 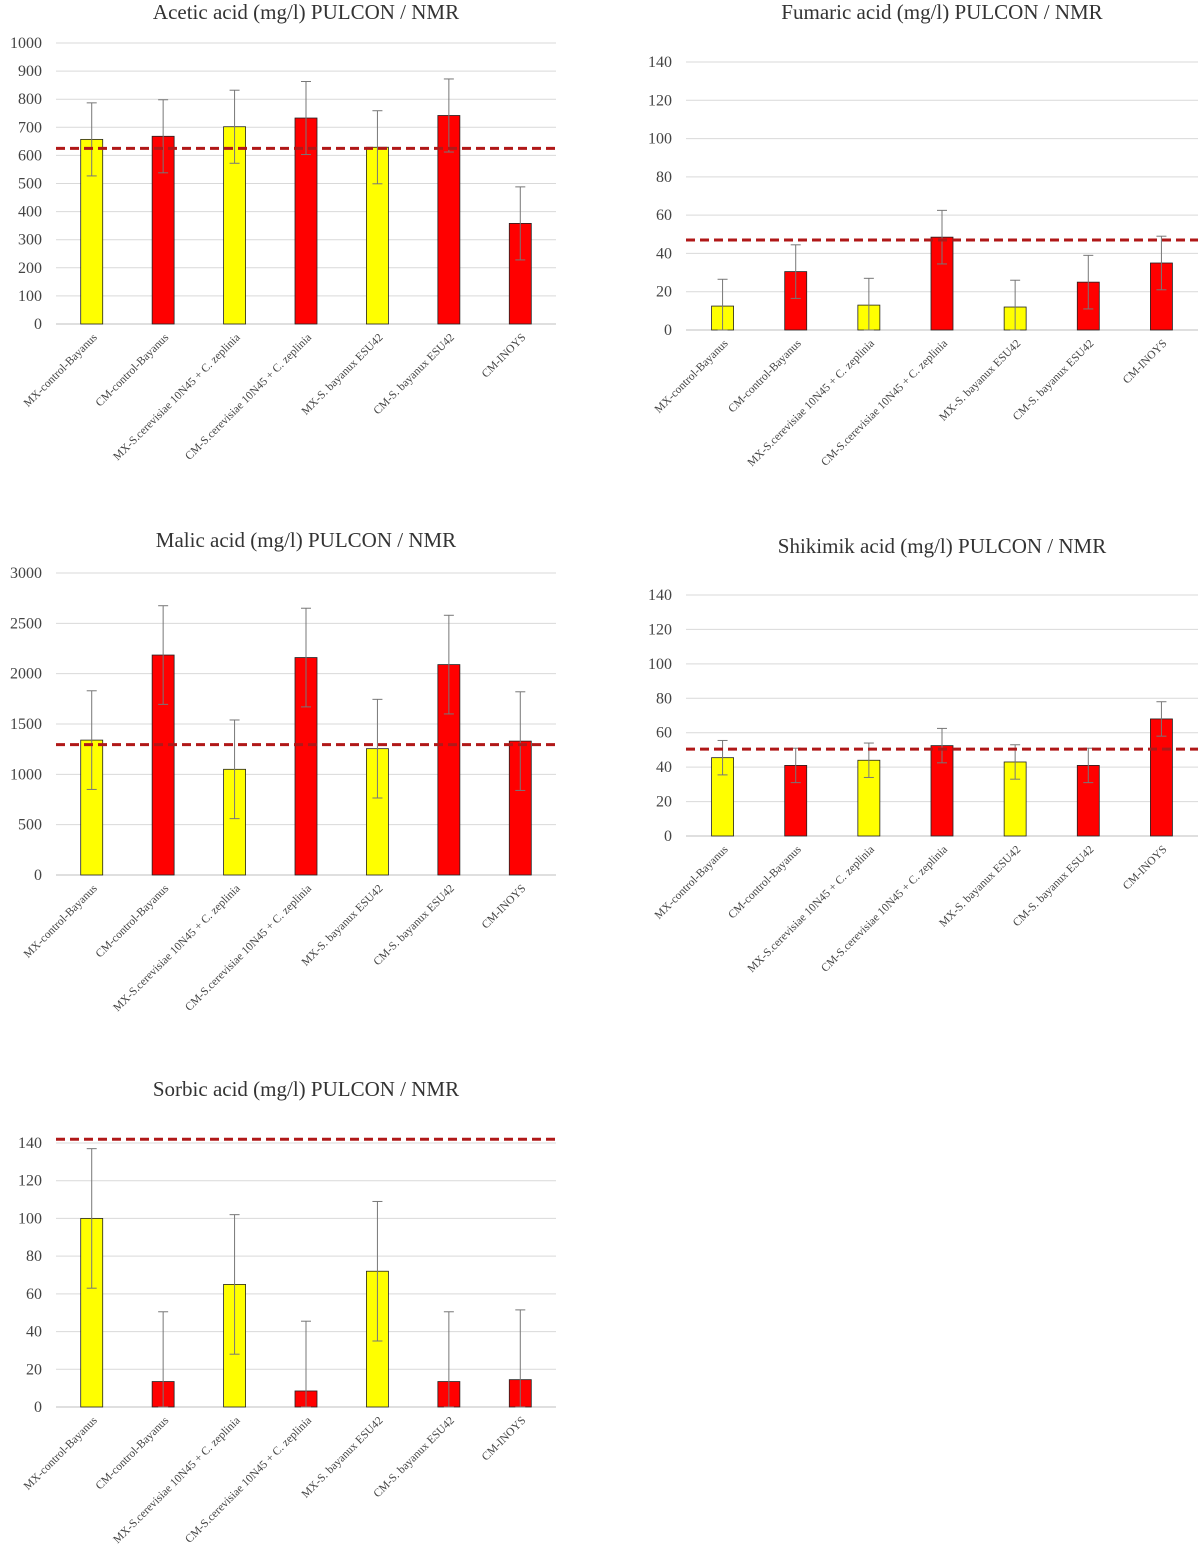 What do you see at coordinates (30, 212) in the screenshot?
I see `y-tick-label: 400` at bounding box center [30, 212].